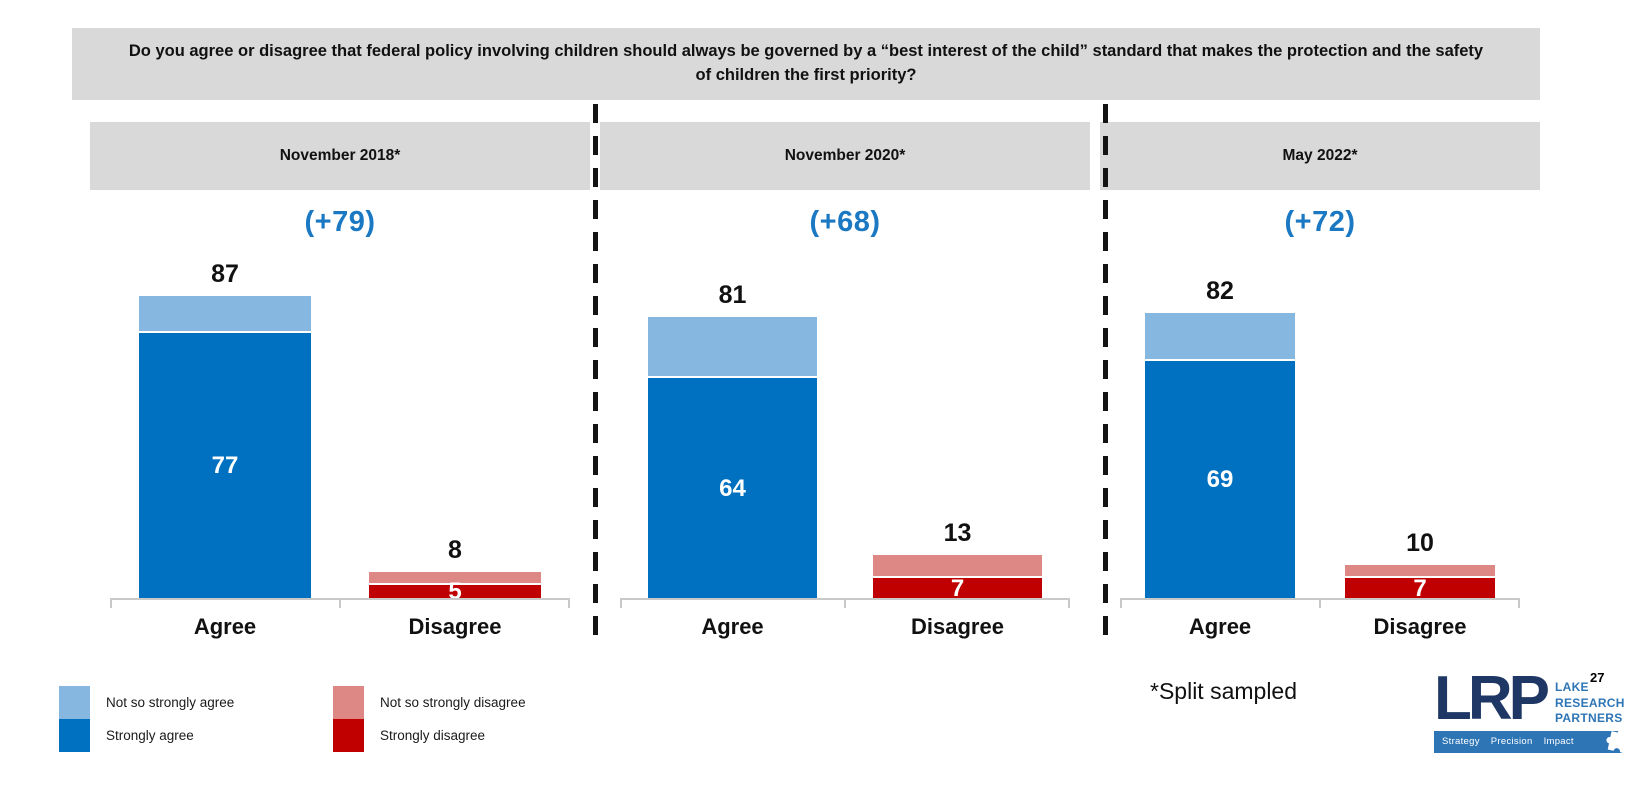 The height and width of the screenshot is (790, 1648). Describe the element at coordinates (455, 571) in the screenshot. I see `disagree-bar: 8 5` at that location.